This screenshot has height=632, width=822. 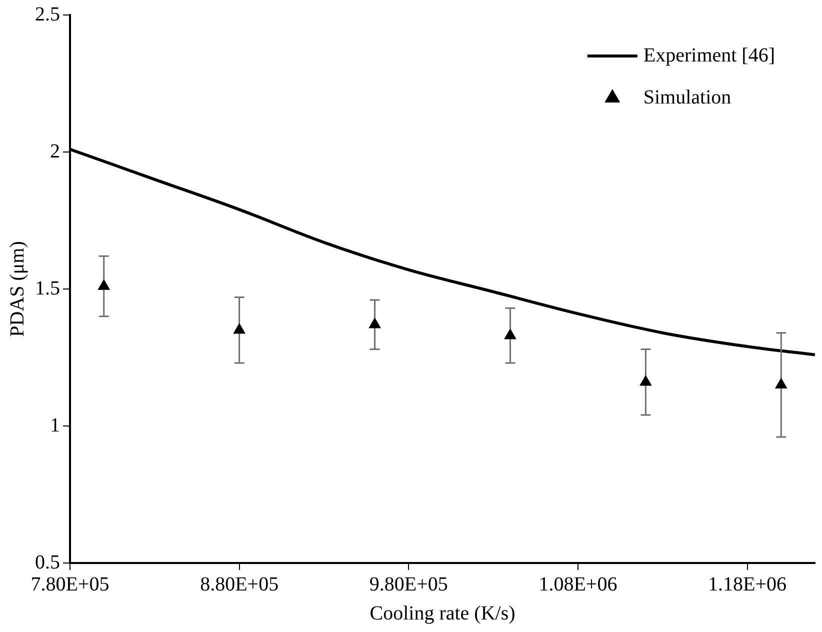 What do you see at coordinates (578, 584) in the screenshot?
I see `x-tick-label: 1.08E+06` at bounding box center [578, 584].